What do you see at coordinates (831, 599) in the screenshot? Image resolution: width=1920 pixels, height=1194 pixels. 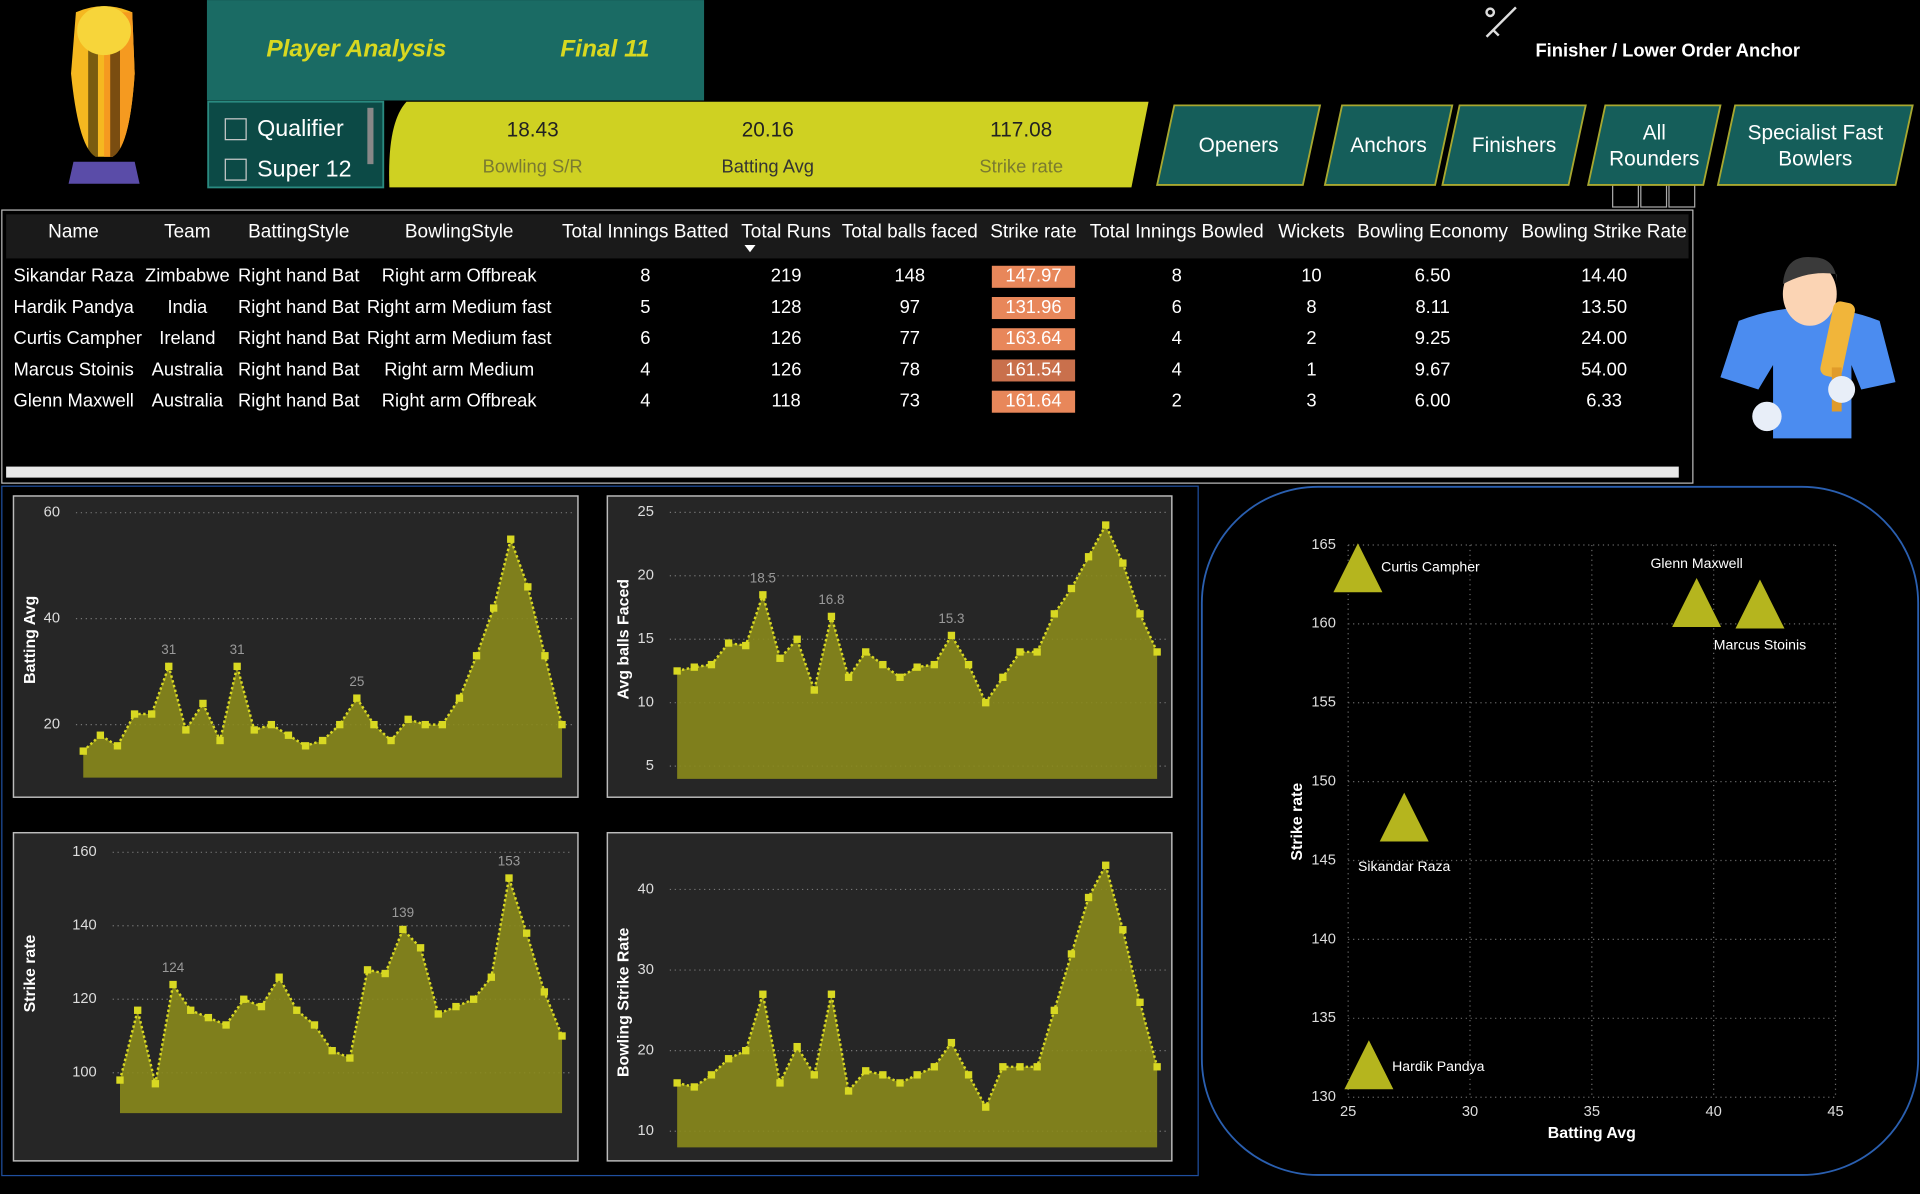 I see `data-label: 16.8` at bounding box center [831, 599].